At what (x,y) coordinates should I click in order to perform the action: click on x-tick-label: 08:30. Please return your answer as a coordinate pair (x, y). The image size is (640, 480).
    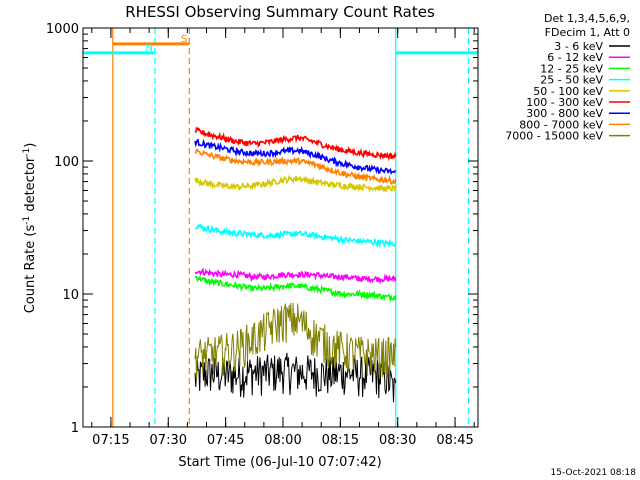
    Looking at the image, I should click on (397, 440).